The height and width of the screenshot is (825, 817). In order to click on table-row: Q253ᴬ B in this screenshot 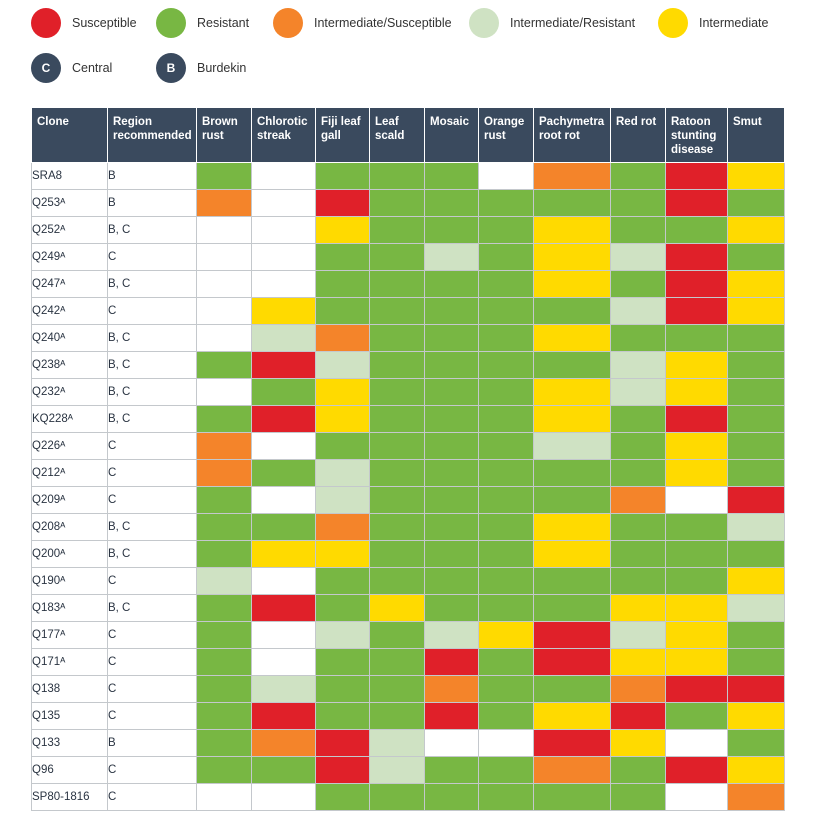, I will do `click(408, 203)`.